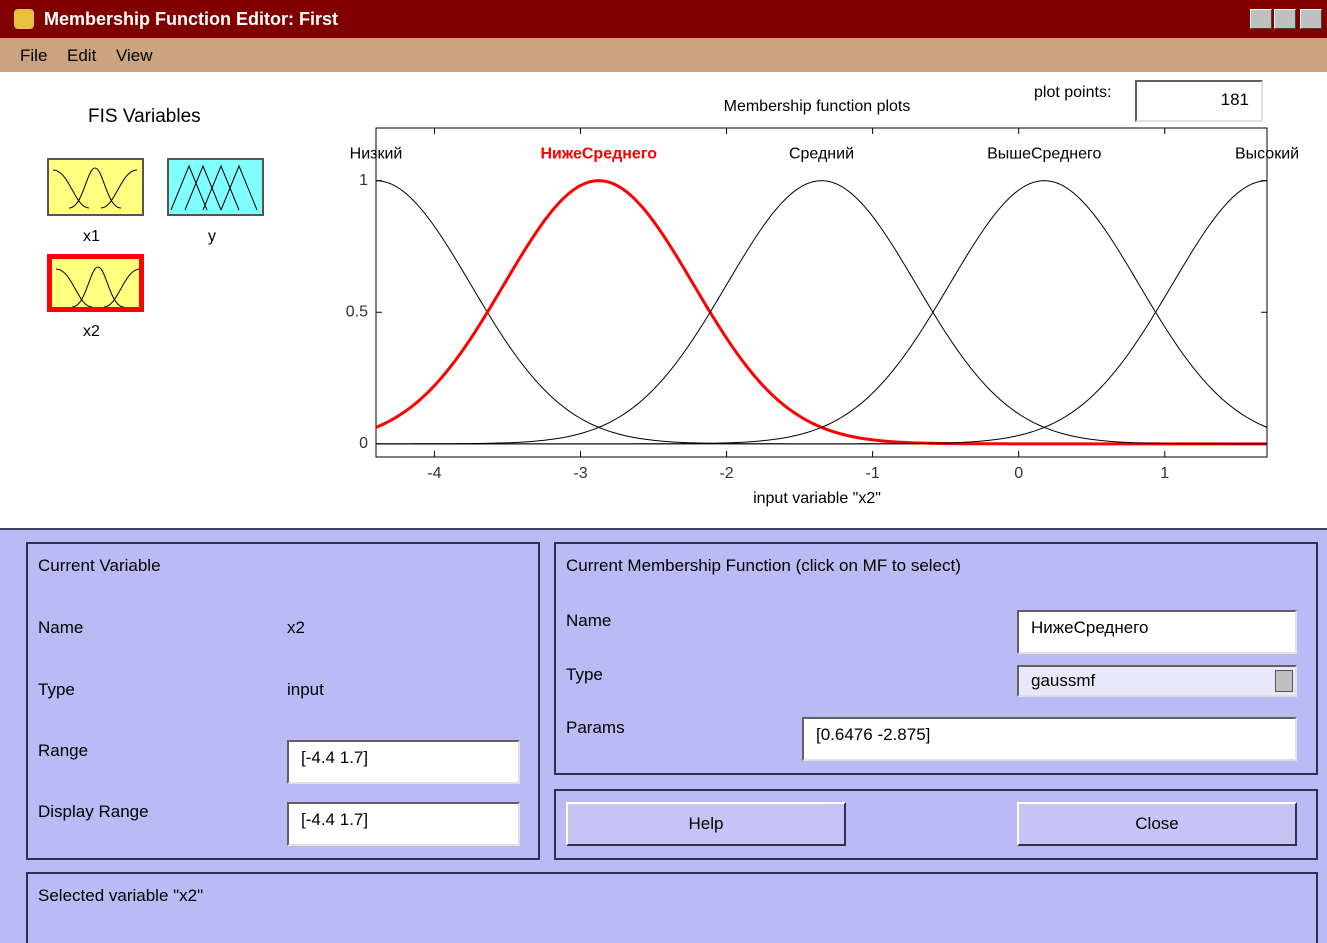  Describe the element at coordinates (121, 895) in the screenshot. I see `status-text: Selected variable "x2"` at that location.